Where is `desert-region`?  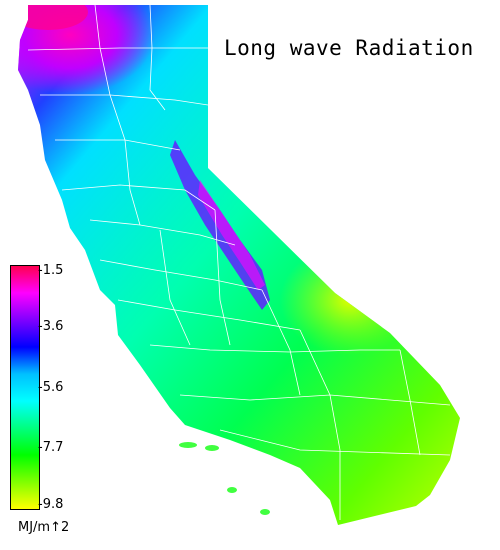 desert-region is located at coordinates (350, 300).